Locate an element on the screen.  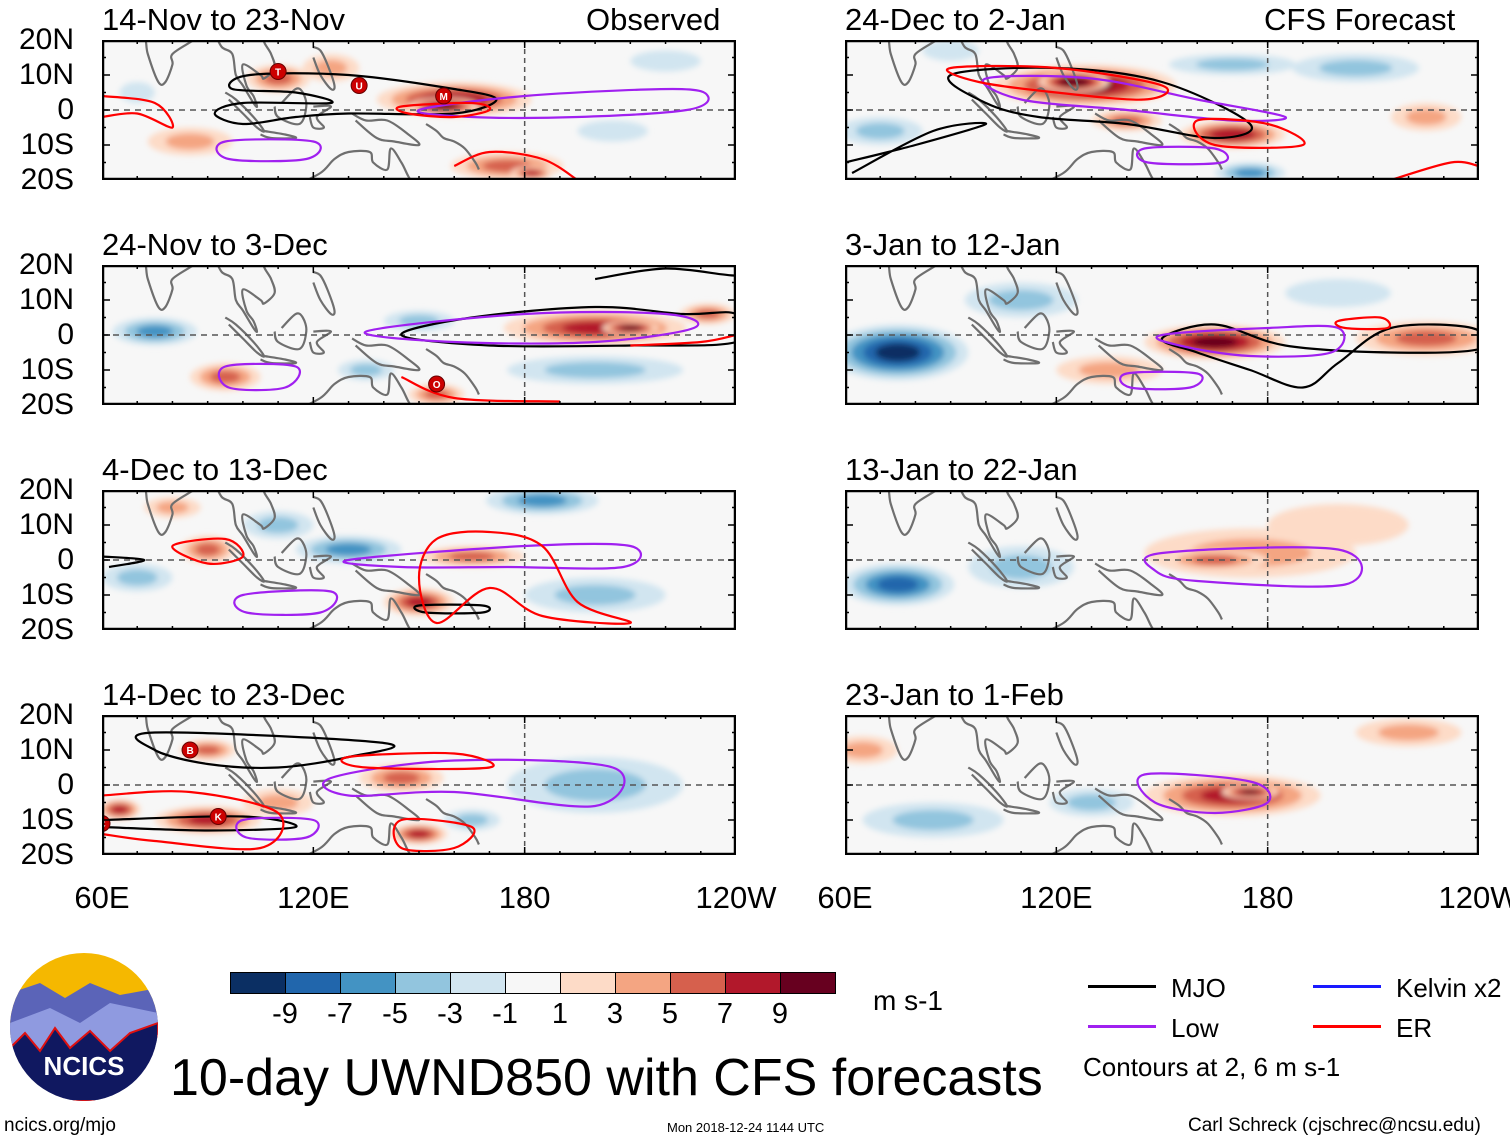
colorbar-tick-label: 9 is located at coordinates (780, 1014).